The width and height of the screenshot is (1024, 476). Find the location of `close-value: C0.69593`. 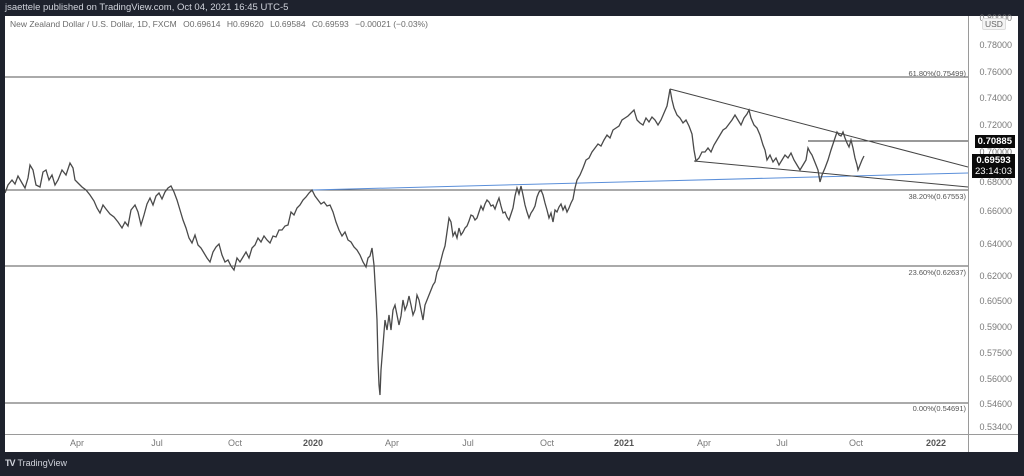

close-value: C0.69593 is located at coordinates (330, 24).